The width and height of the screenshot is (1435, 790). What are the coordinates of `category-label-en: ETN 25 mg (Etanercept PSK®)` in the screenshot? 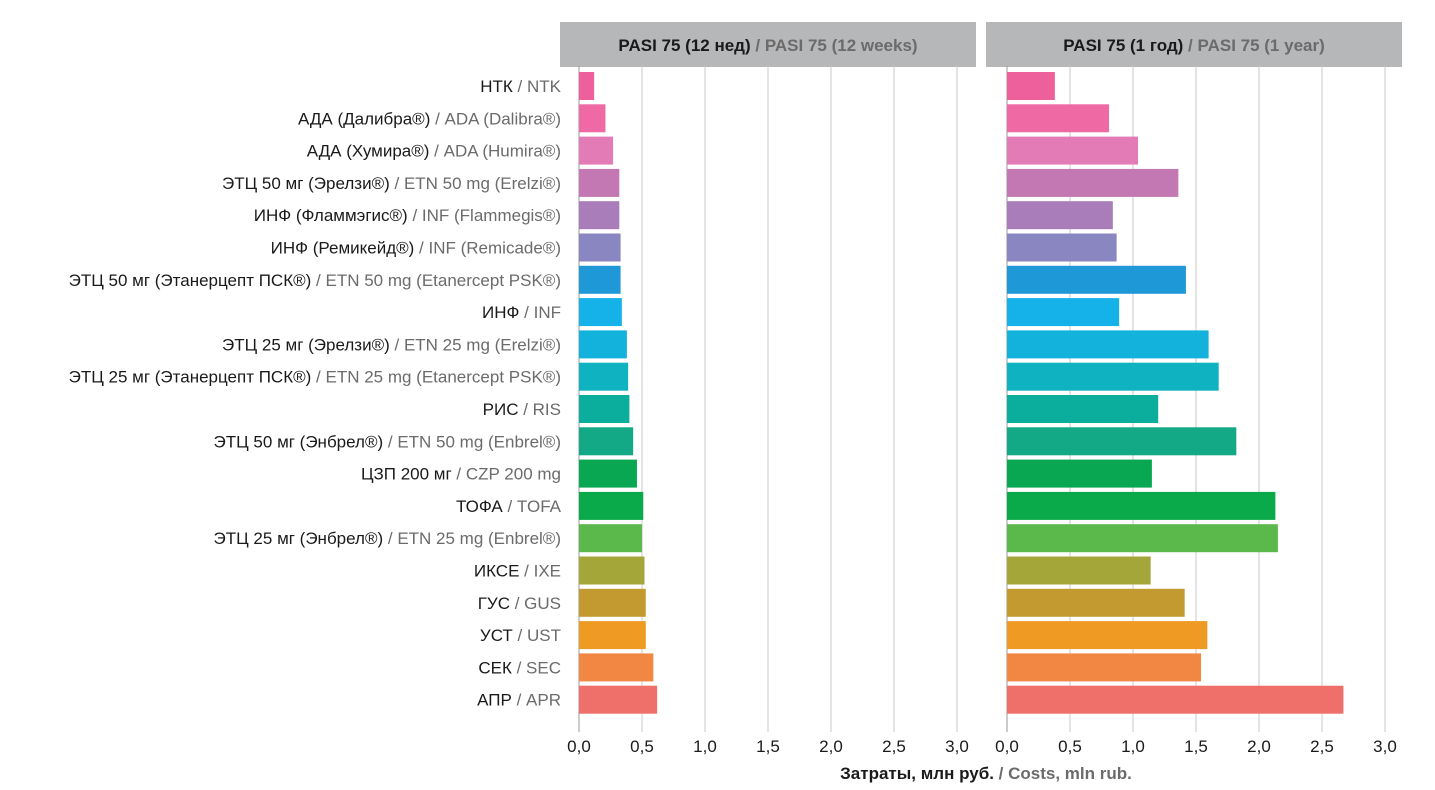 It's located at (443, 377).